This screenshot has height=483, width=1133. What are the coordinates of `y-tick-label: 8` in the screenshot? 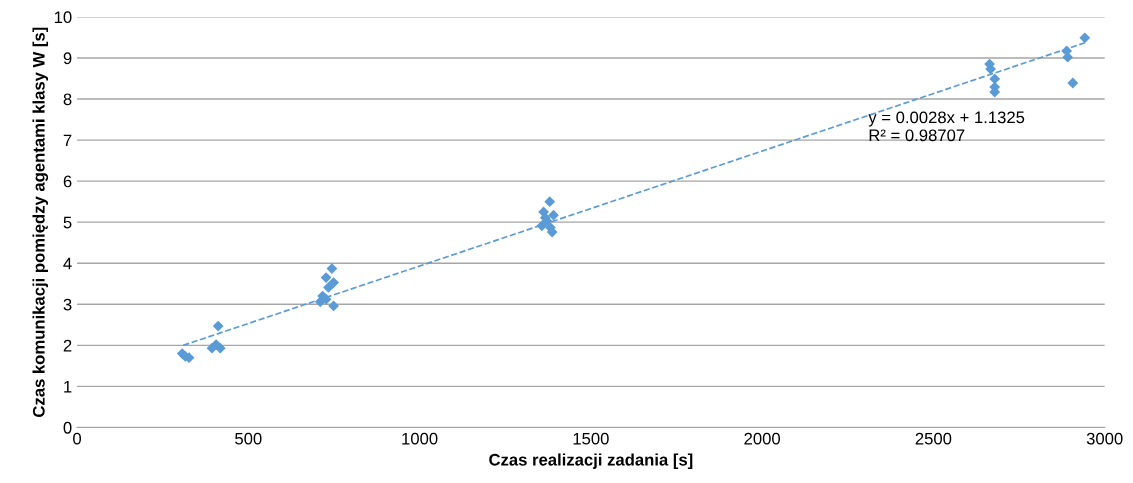 It's located at (67, 99).